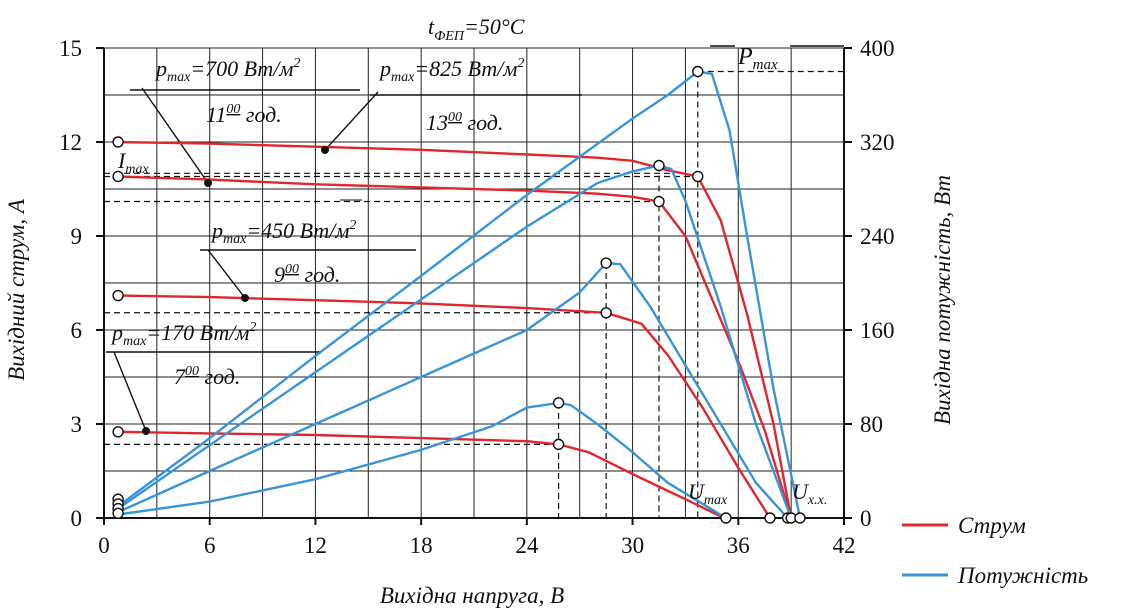  I want to click on x-tick-label: 42, so click(844, 545).